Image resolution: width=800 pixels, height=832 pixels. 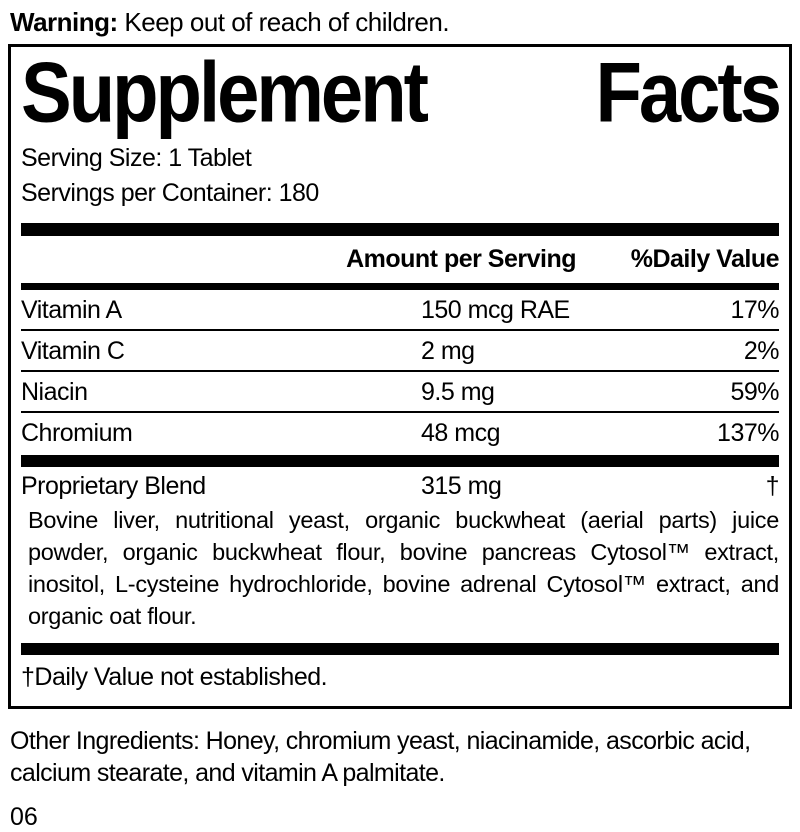 What do you see at coordinates (400, 460) in the screenshot?
I see `divider-thick-blend` at bounding box center [400, 460].